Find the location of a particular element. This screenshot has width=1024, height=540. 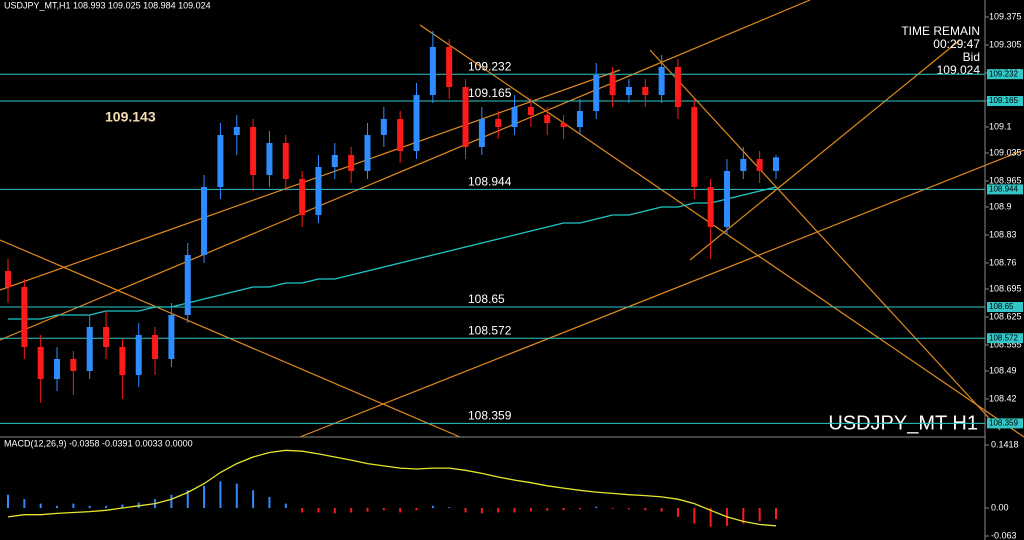

timer-value: 00:29:47 is located at coordinates (956, 44).